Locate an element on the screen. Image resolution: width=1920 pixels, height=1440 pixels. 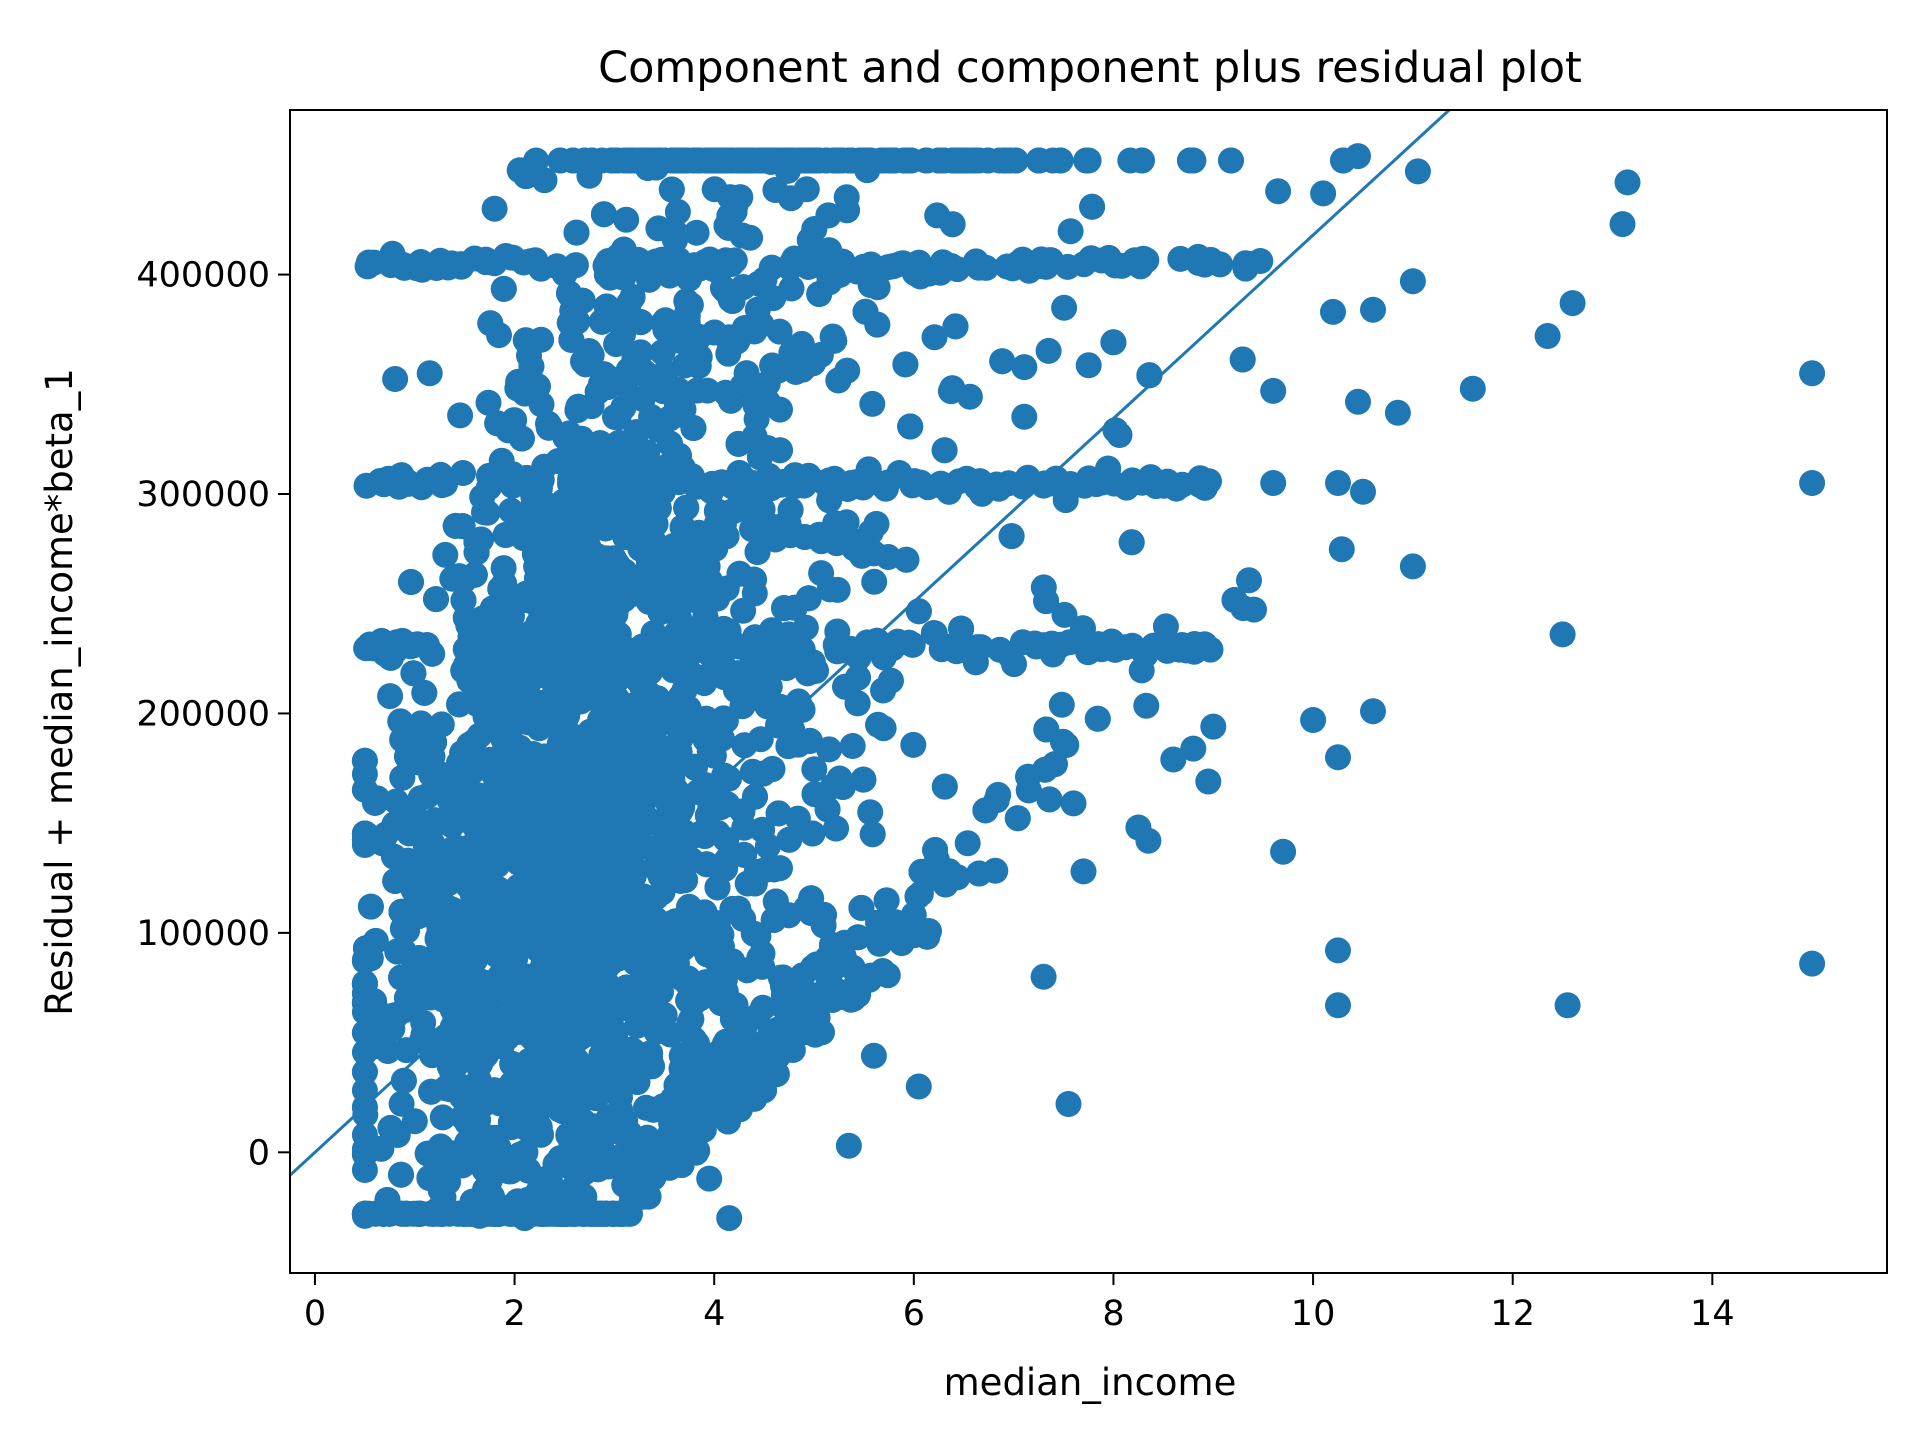
y-axis-label: Residual + median_income*beta_1 is located at coordinates (59, 691).